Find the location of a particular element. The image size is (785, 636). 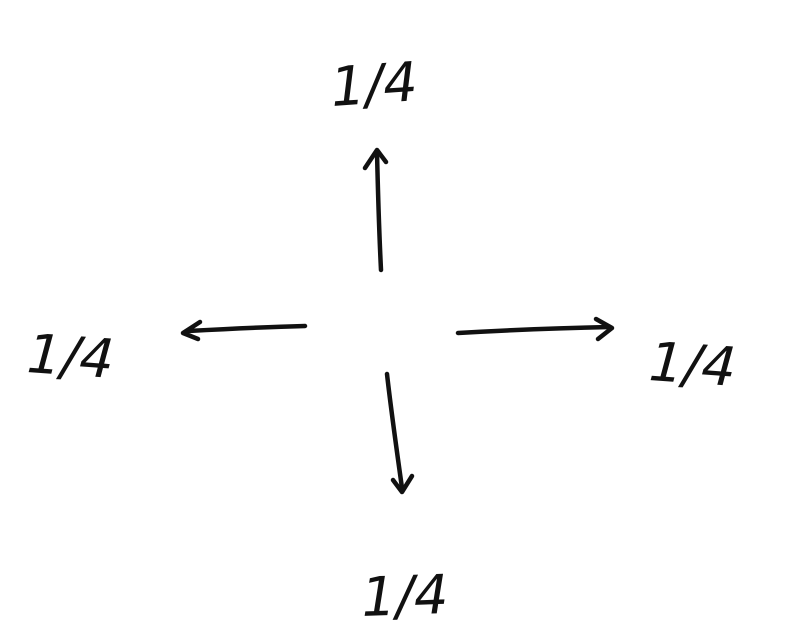

arrow-left-shaft is located at coordinates (246, 328).